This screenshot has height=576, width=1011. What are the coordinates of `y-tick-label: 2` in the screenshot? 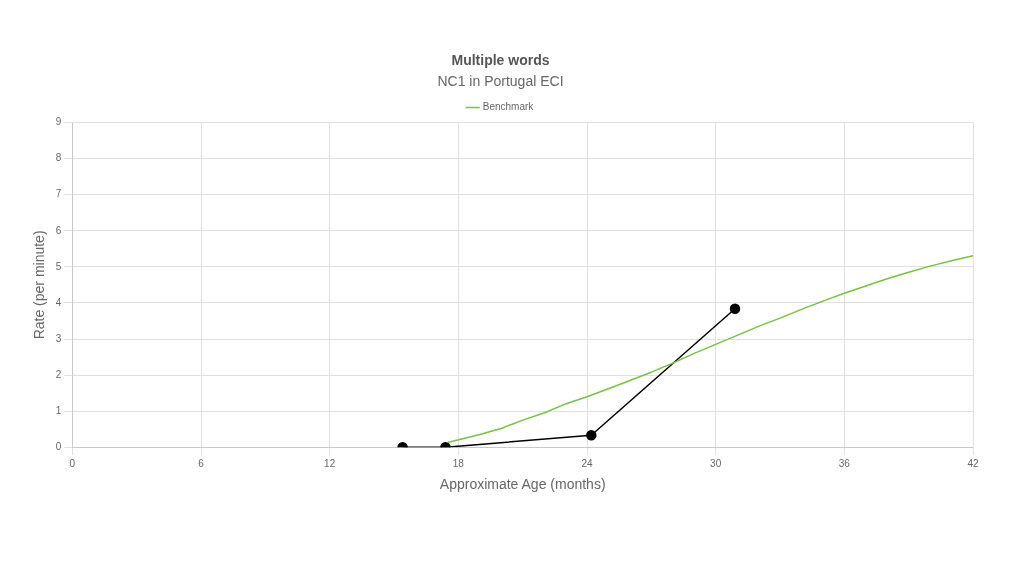 It's located at (58, 374).